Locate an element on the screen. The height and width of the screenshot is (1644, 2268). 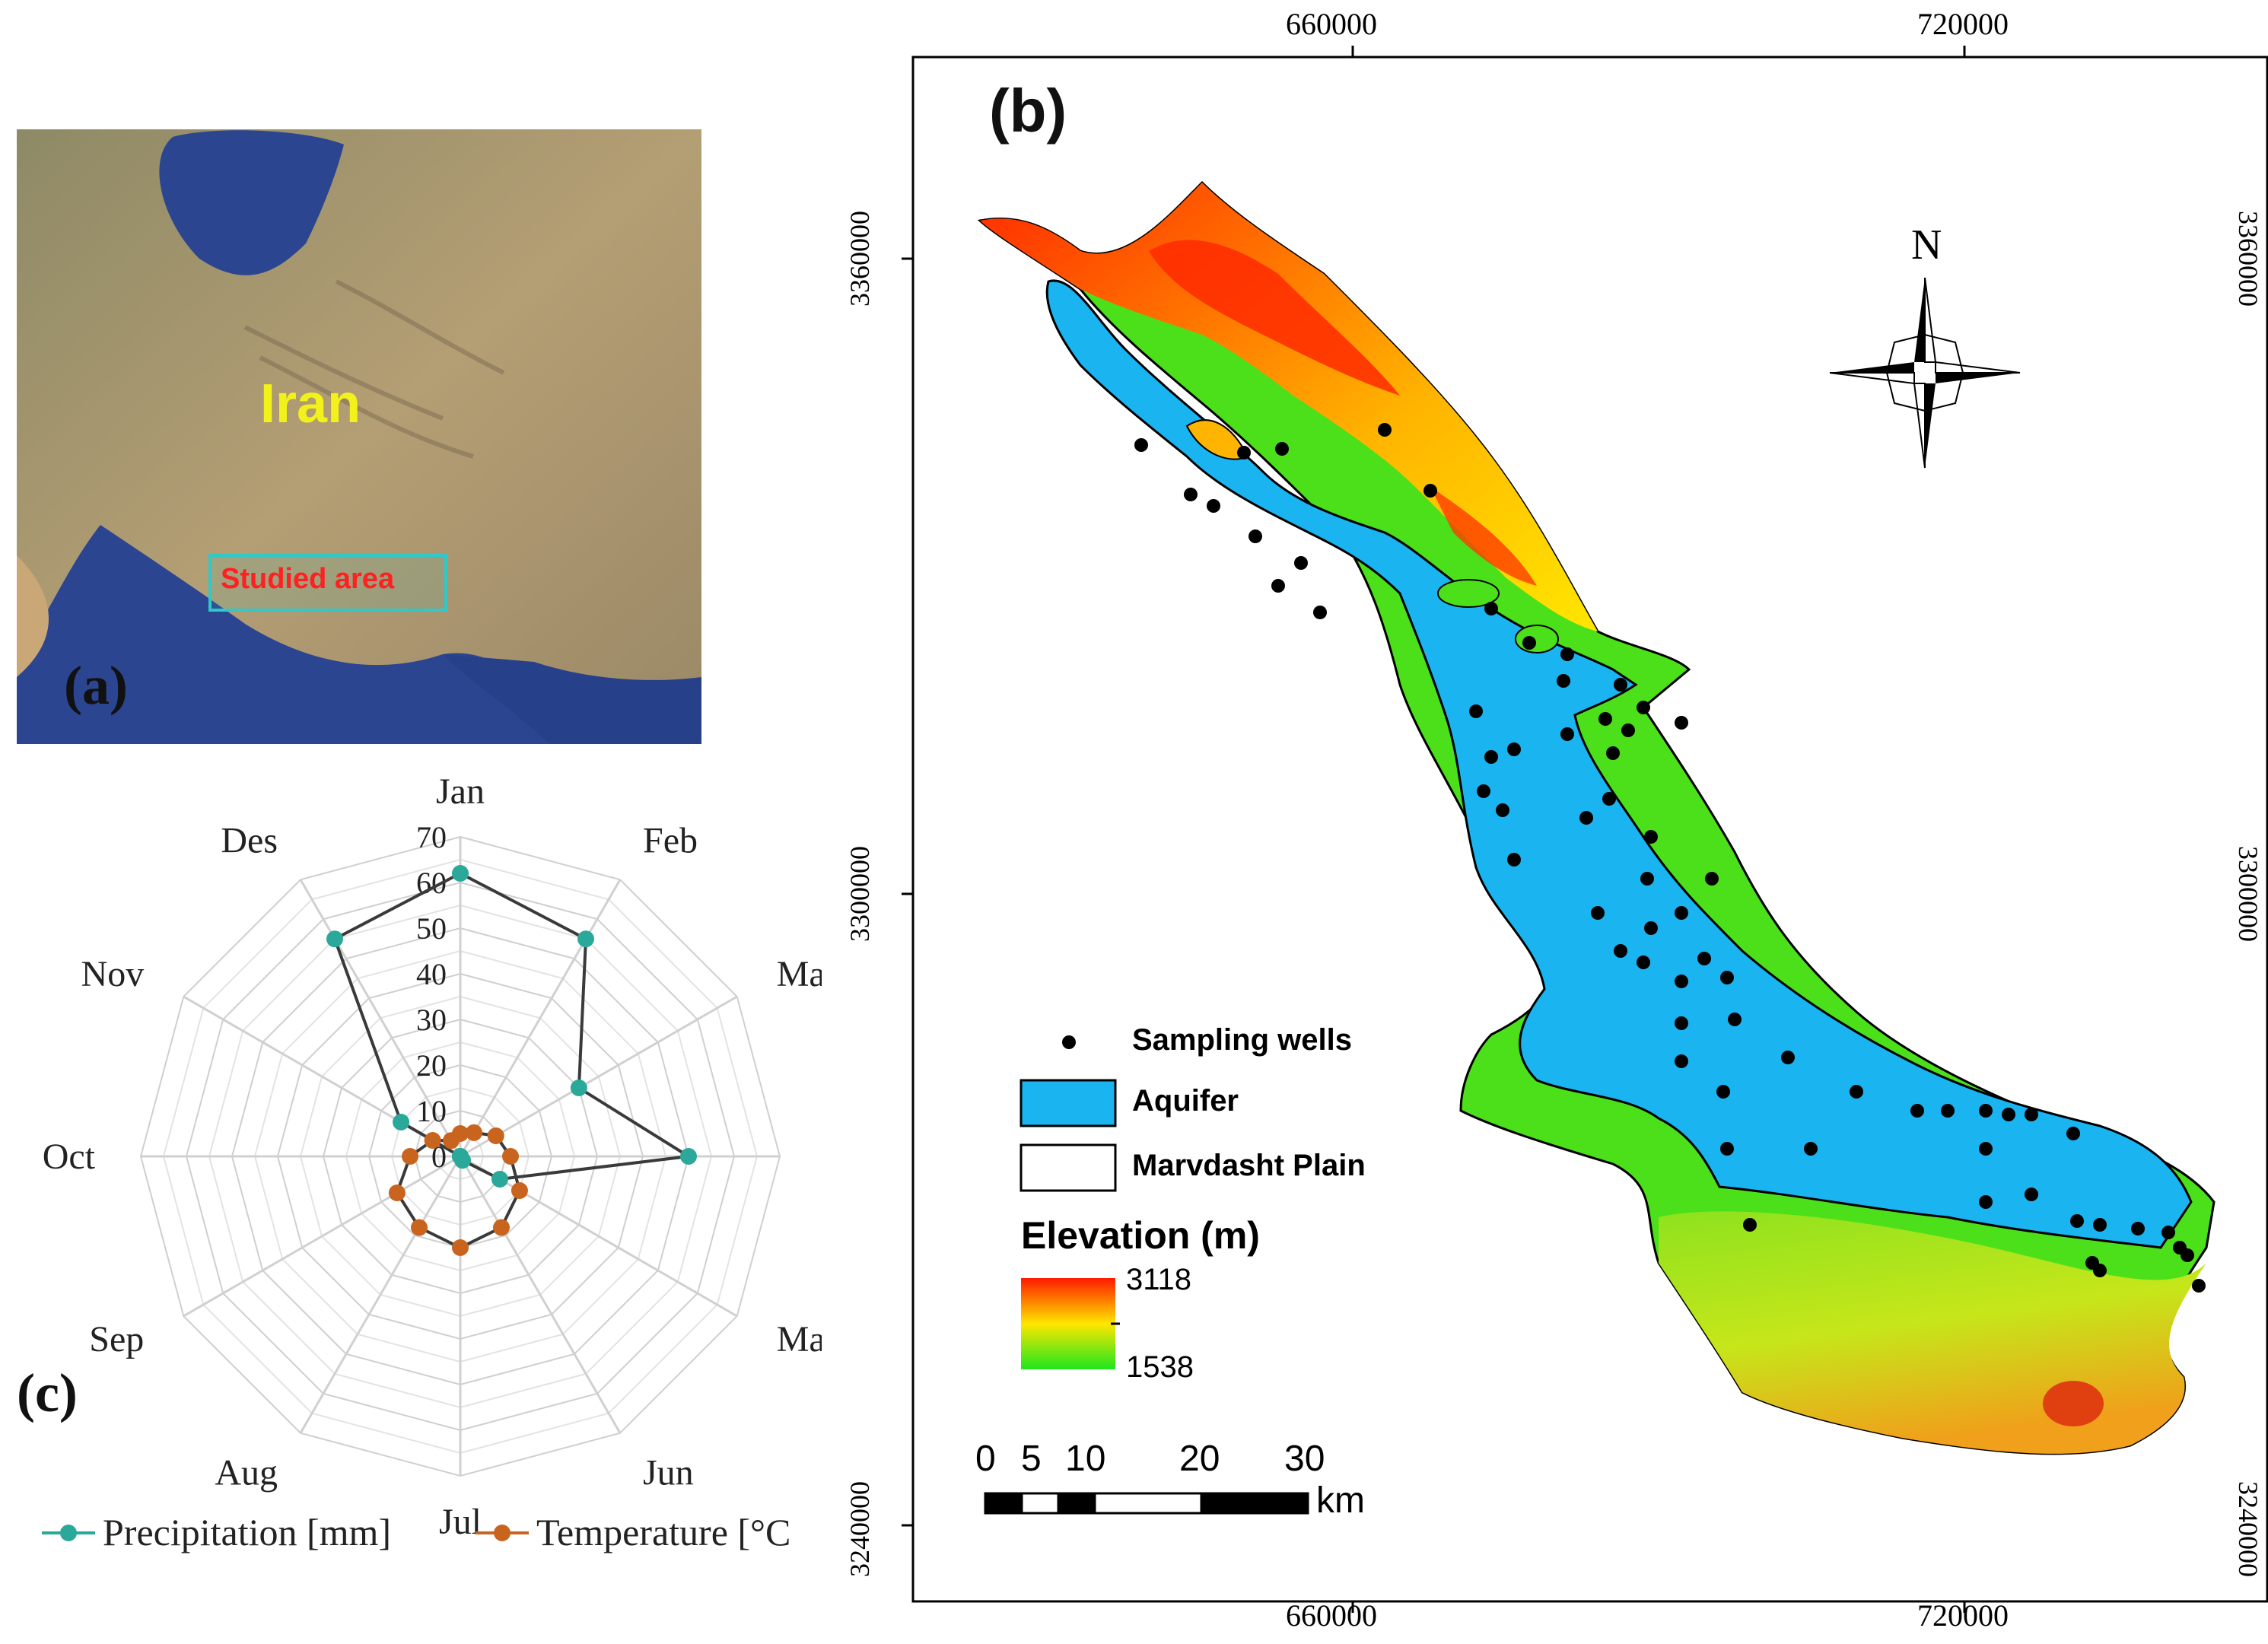
legend-well-symbol is located at coordinates (1069, 1042).